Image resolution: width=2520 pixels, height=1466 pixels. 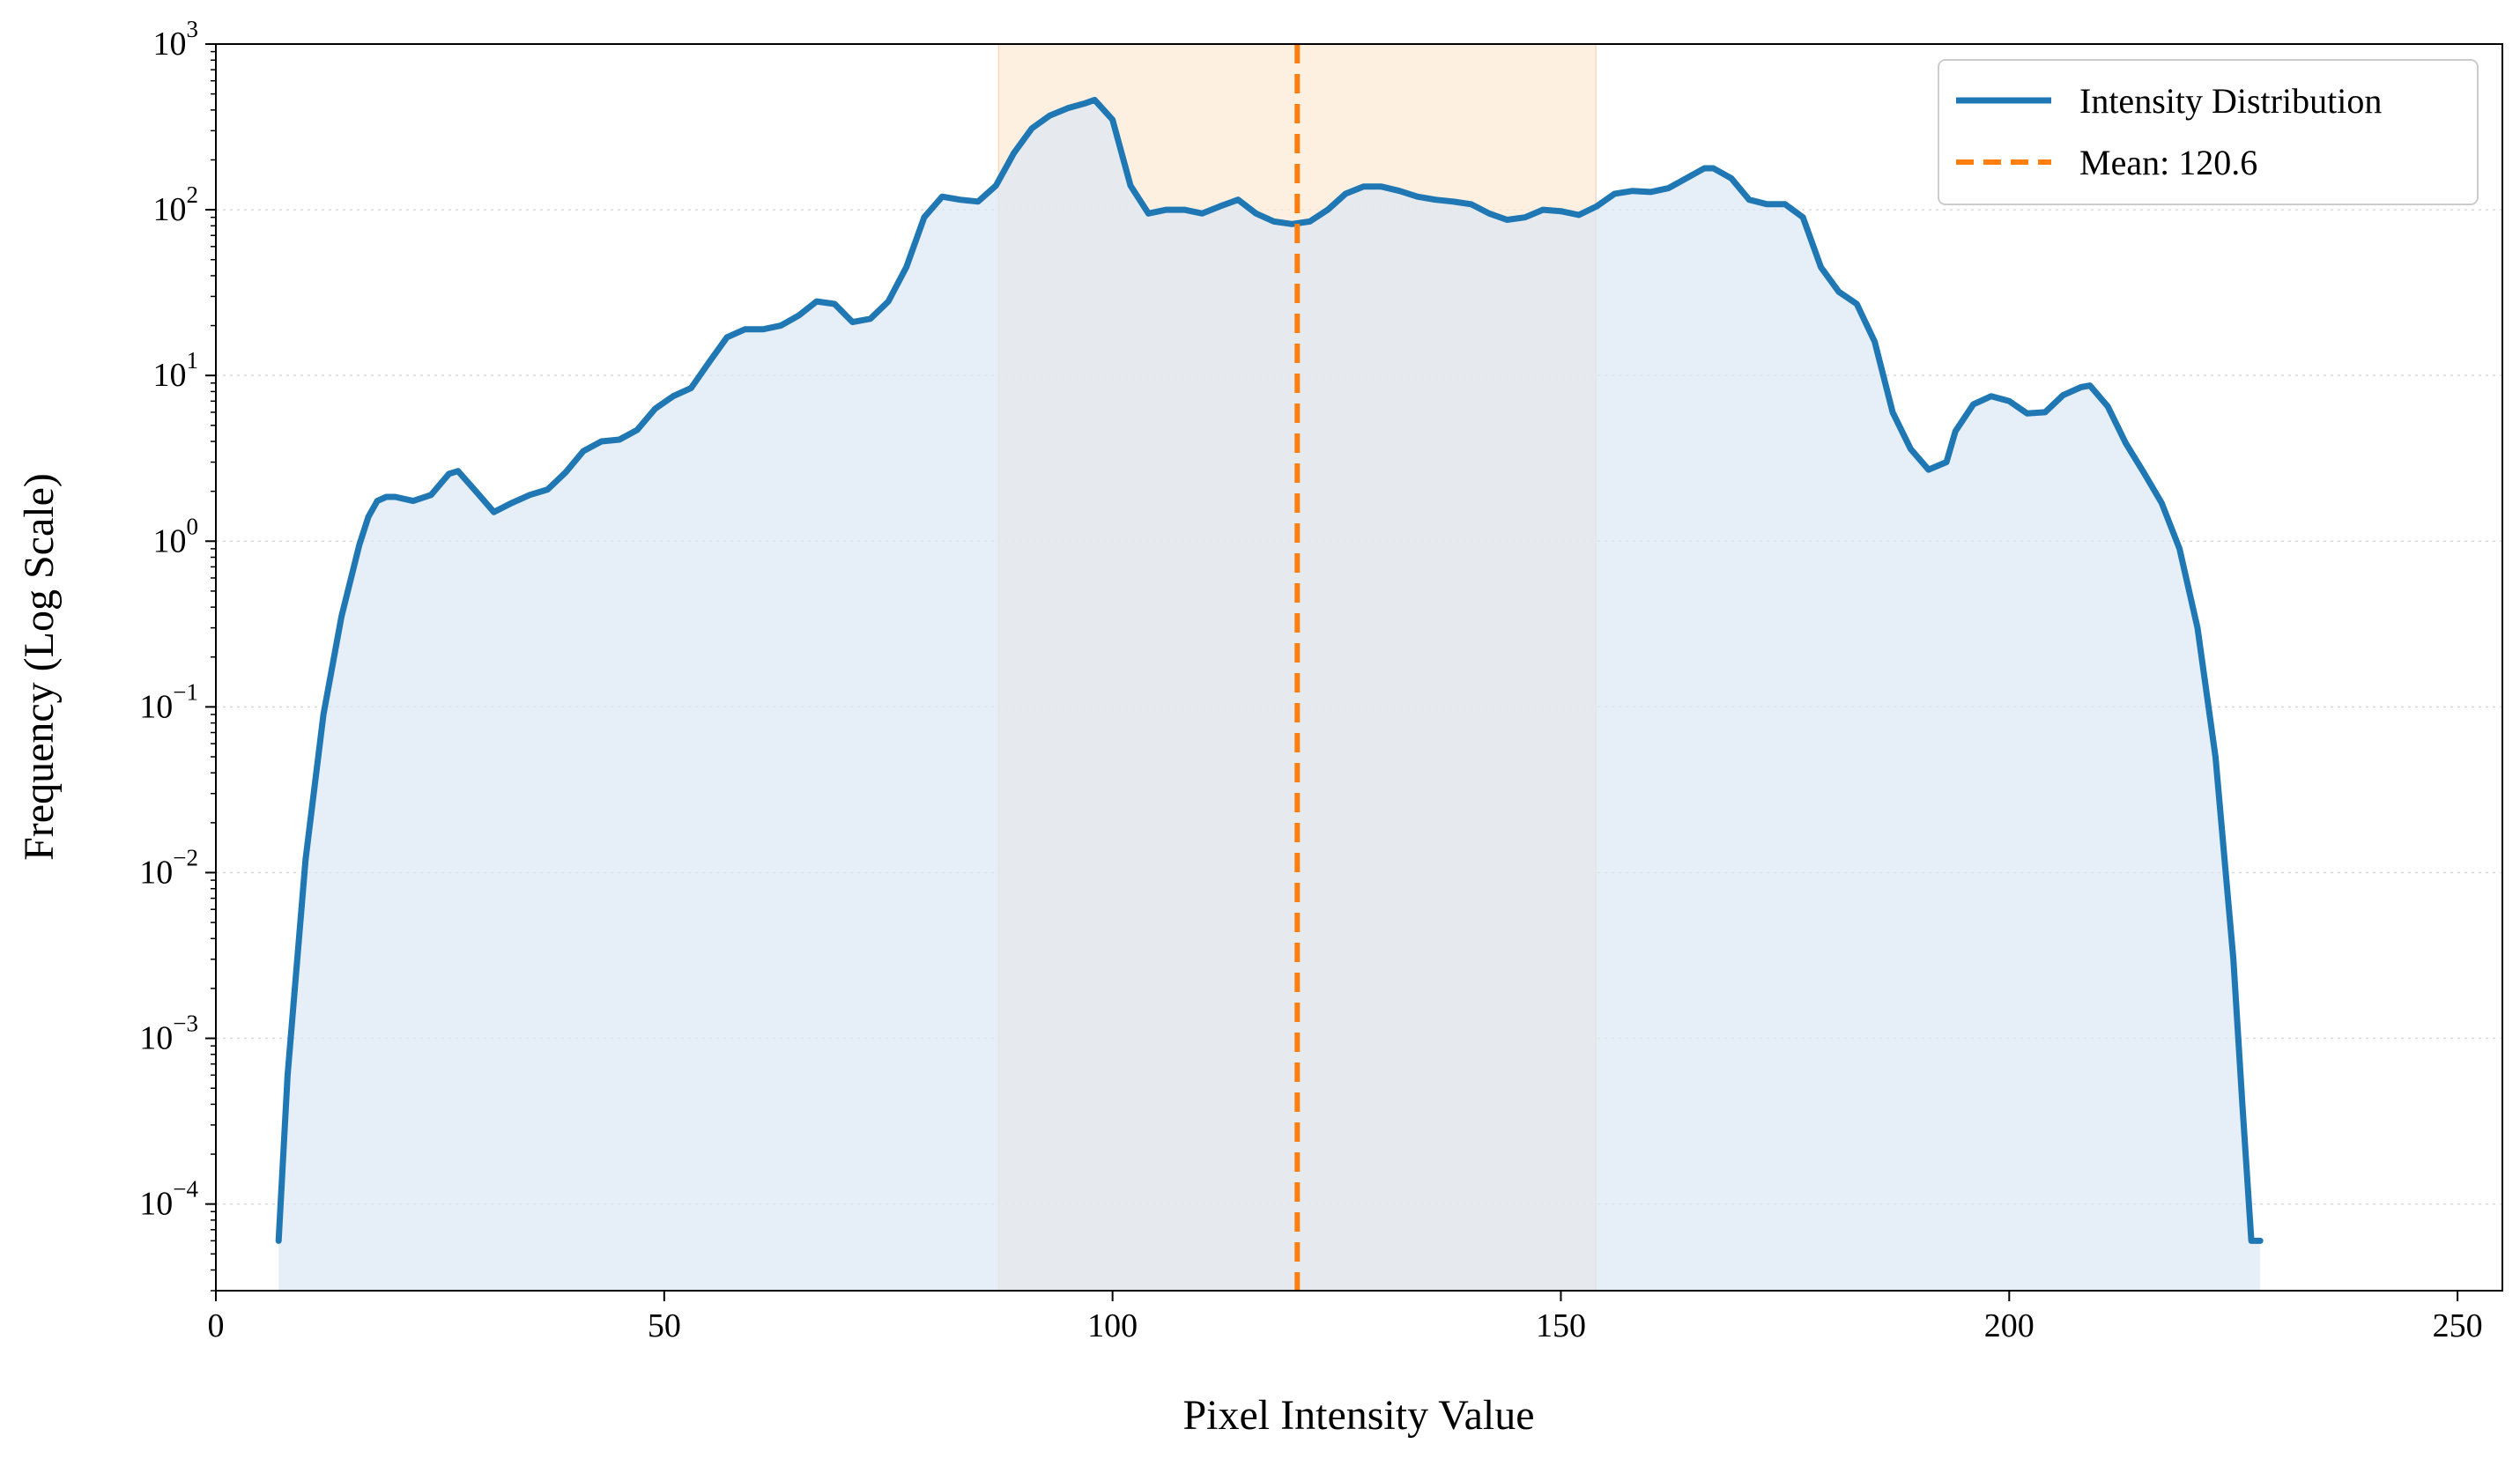 What do you see at coordinates (168, 701) in the screenshot?
I see `y-tick-label: 10⁻¹` at bounding box center [168, 701].